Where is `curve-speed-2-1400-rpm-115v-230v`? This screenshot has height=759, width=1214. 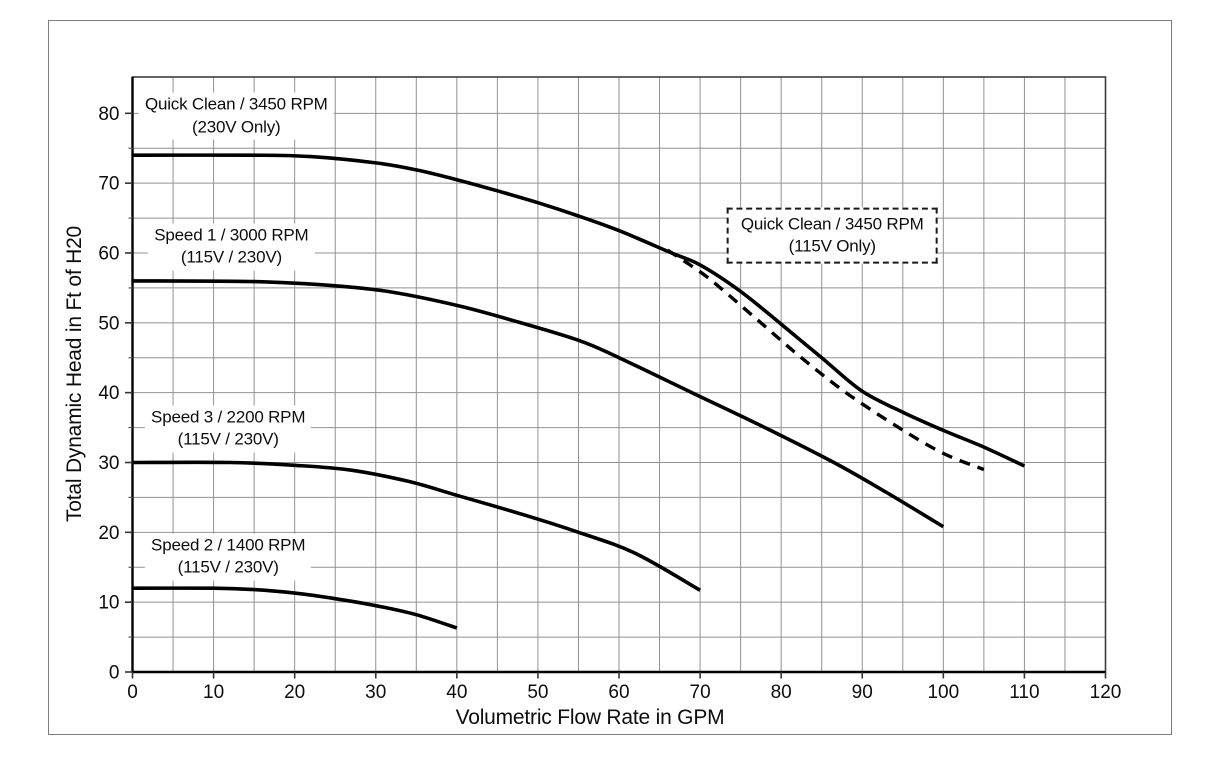 curve-speed-2-1400-rpm-115v-230v is located at coordinates (295, 608).